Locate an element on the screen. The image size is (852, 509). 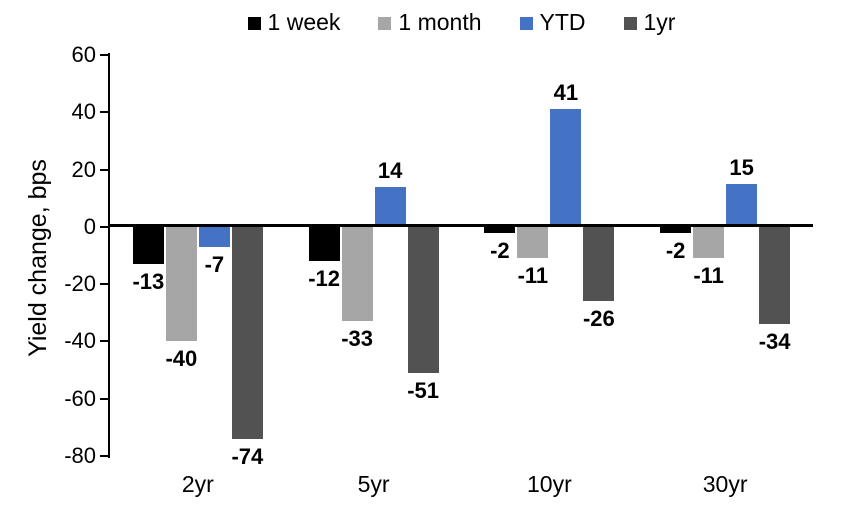
y-tick-label-40: 40 is located at coordinates (83, 112).